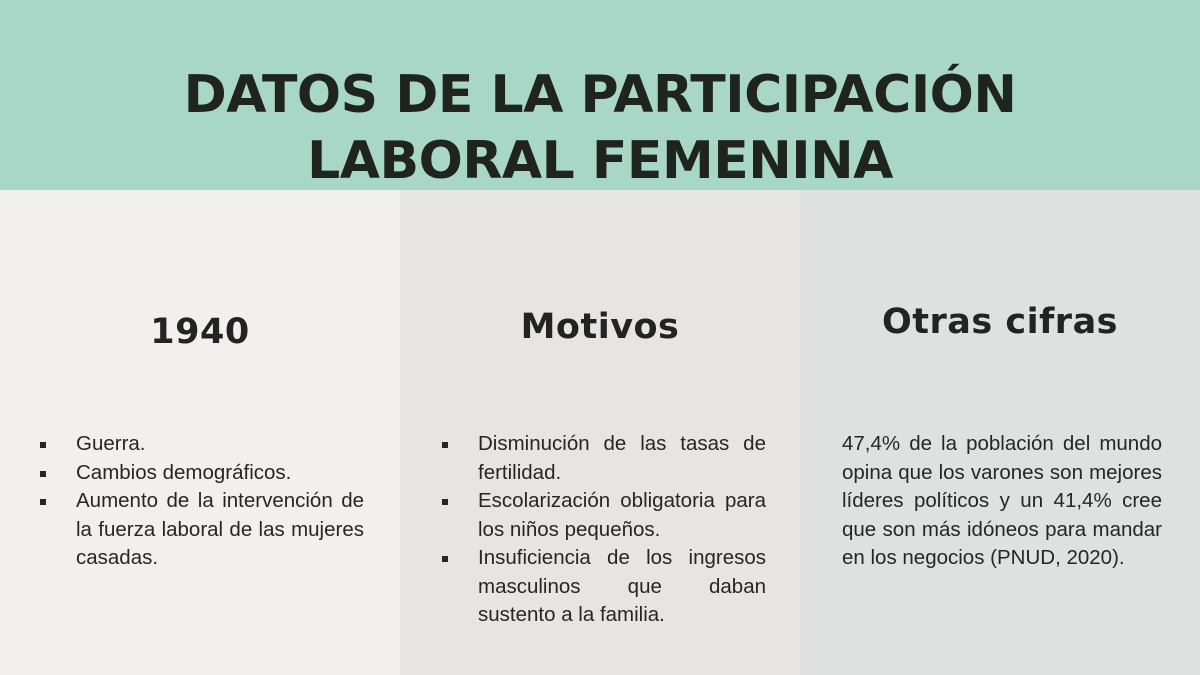 This screenshot has width=1200, height=675. Describe the element at coordinates (600, 327) in the screenshot. I see `column-heading-motivos: Motivos` at that location.